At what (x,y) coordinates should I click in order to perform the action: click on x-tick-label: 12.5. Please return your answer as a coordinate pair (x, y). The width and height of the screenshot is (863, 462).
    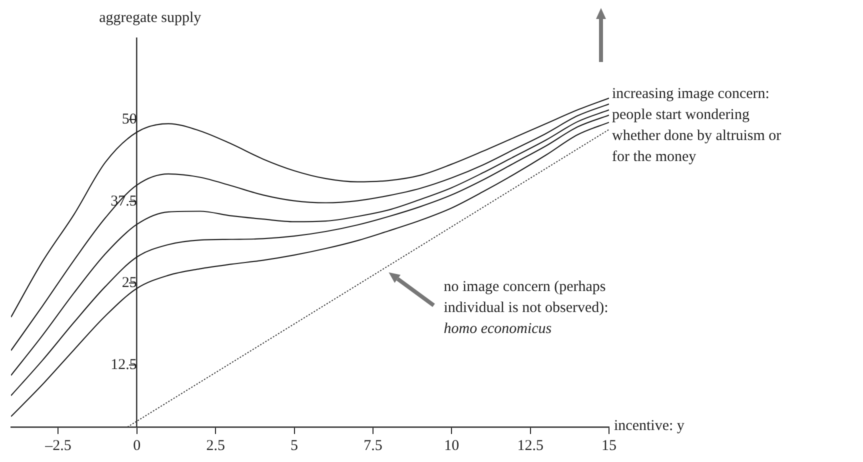
    Looking at the image, I should click on (530, 446).